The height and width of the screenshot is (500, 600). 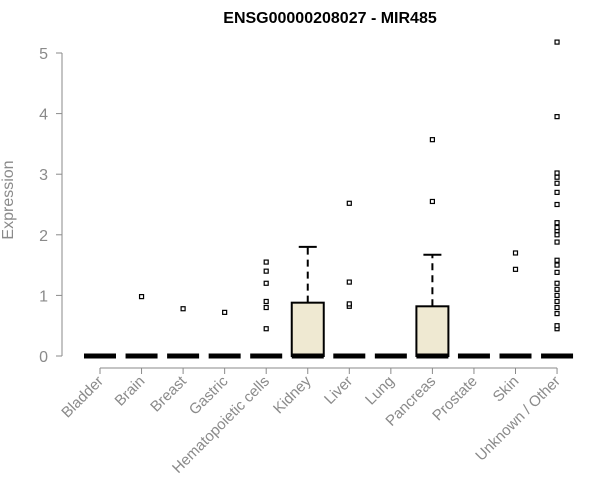 What do you see at coordinates (130, 391) in the screenshot?
I see `x-tick-label: Brain` at bounding box center [130, 391].